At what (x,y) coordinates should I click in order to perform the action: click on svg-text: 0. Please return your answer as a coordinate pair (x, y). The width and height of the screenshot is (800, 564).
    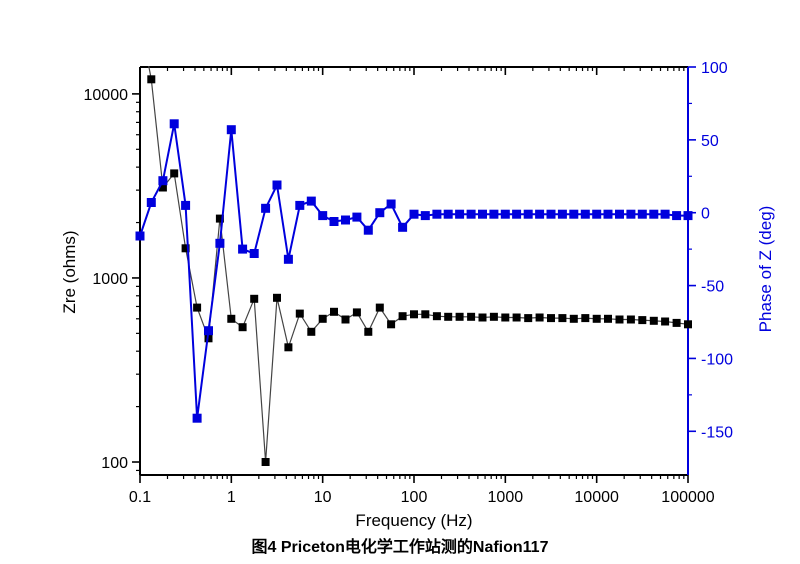
    Looking at the image, I should click on (705, 214).